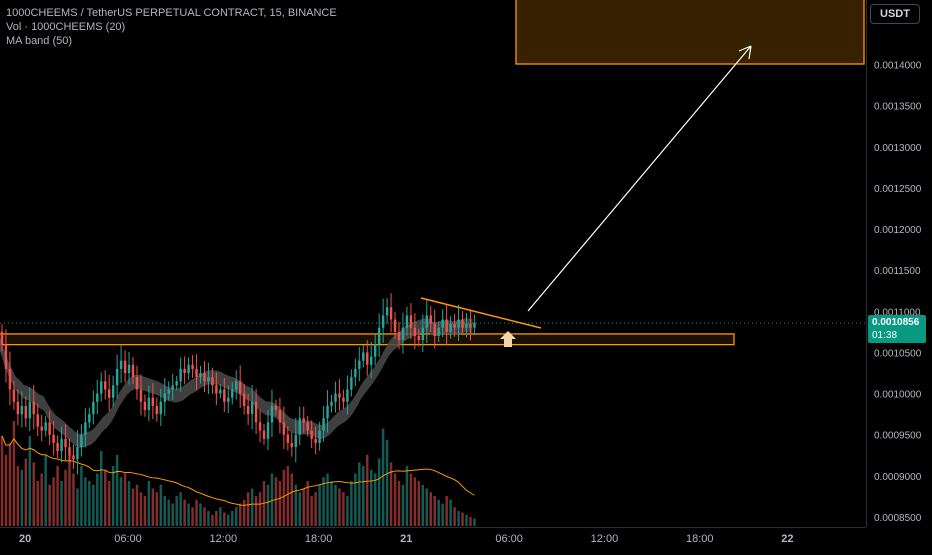  Describe the element at coordinates (433, 536) in the screenshot. I see `time-axis: 20 06:00 12:00 18:00 21 06:00 12:00 18:00 22` at that location.